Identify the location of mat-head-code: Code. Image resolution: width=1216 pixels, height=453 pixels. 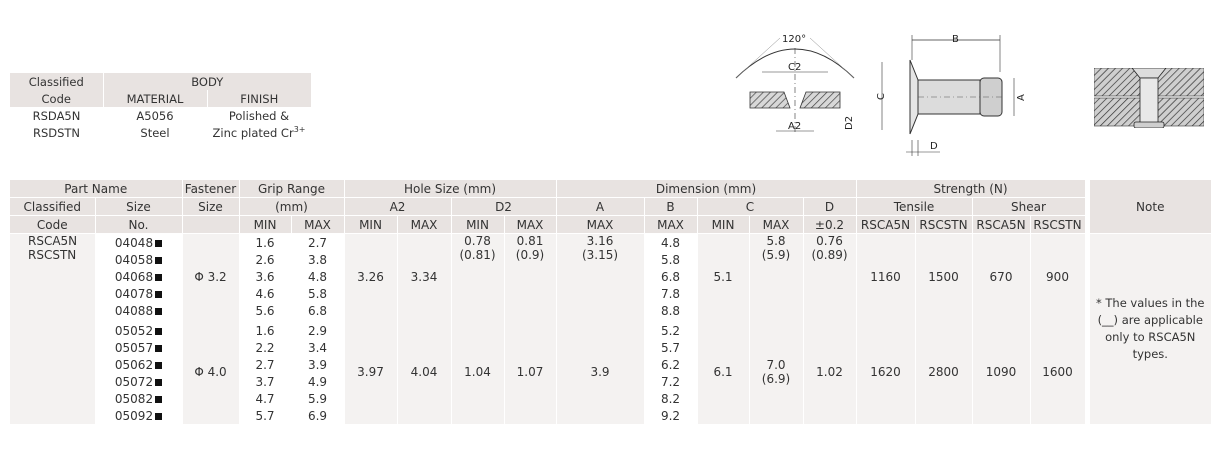
(56, 98).